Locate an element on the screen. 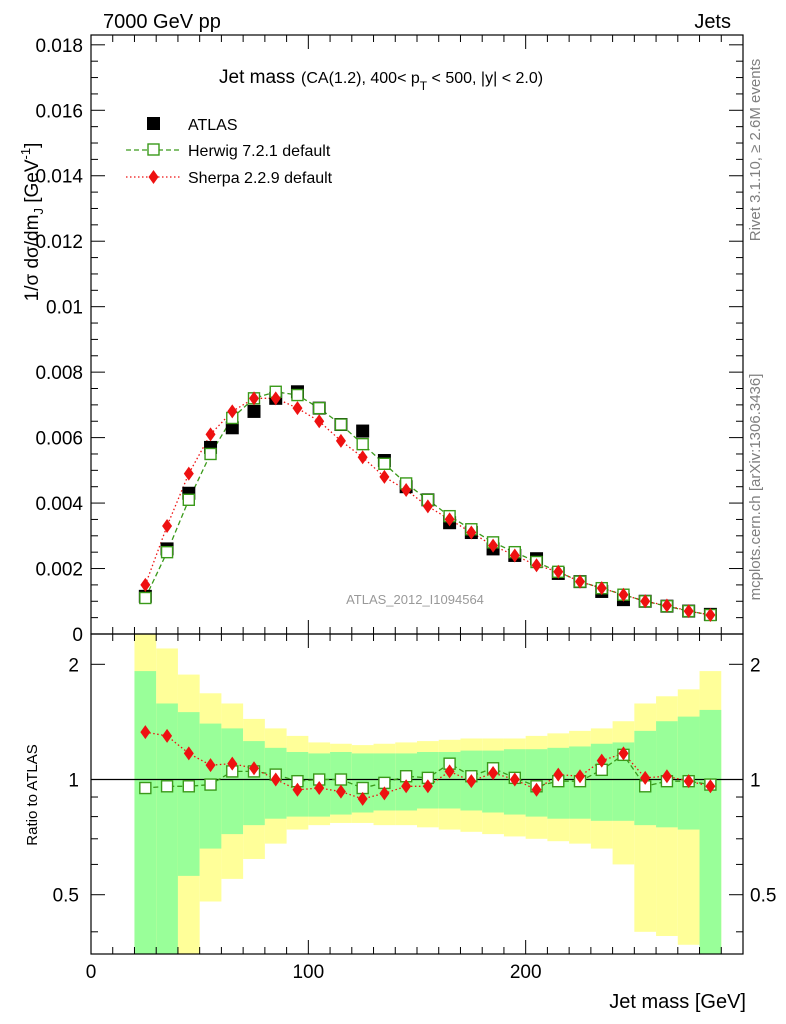  plot-title-sub-2: < 500, |y| < 2.0) is located at coordinates (485, 78).